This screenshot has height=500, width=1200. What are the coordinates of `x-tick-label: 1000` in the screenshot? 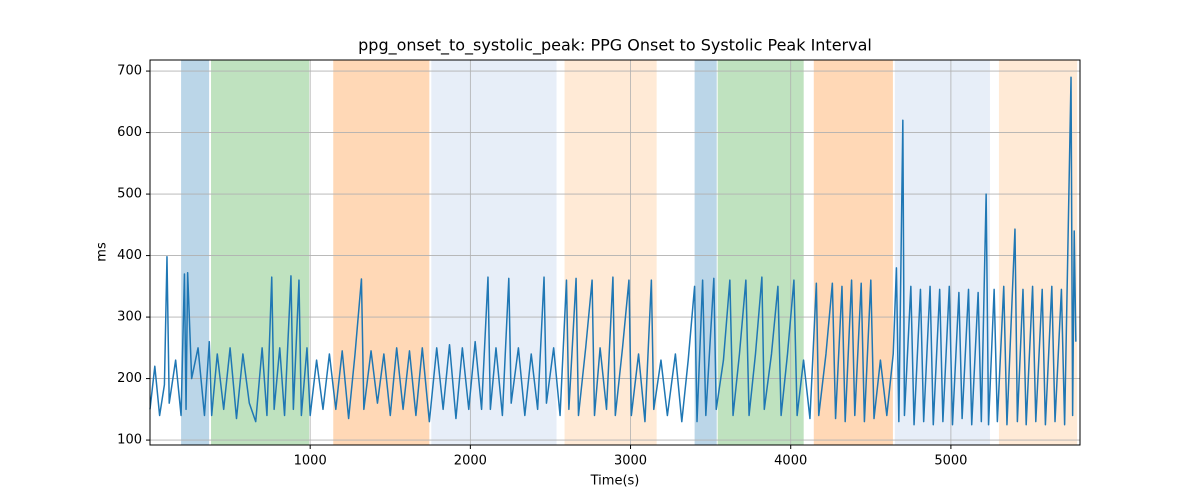 It's located at (310, 461).